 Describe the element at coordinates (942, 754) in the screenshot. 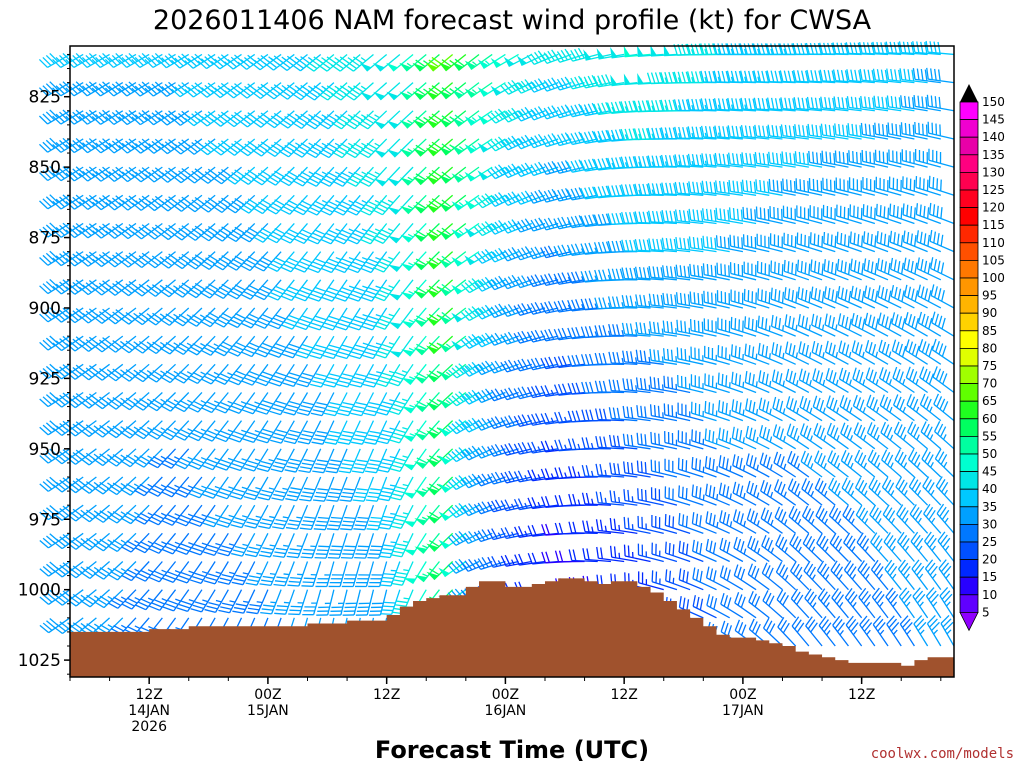

I see `credit-link: coolwx.com/models` at that location.